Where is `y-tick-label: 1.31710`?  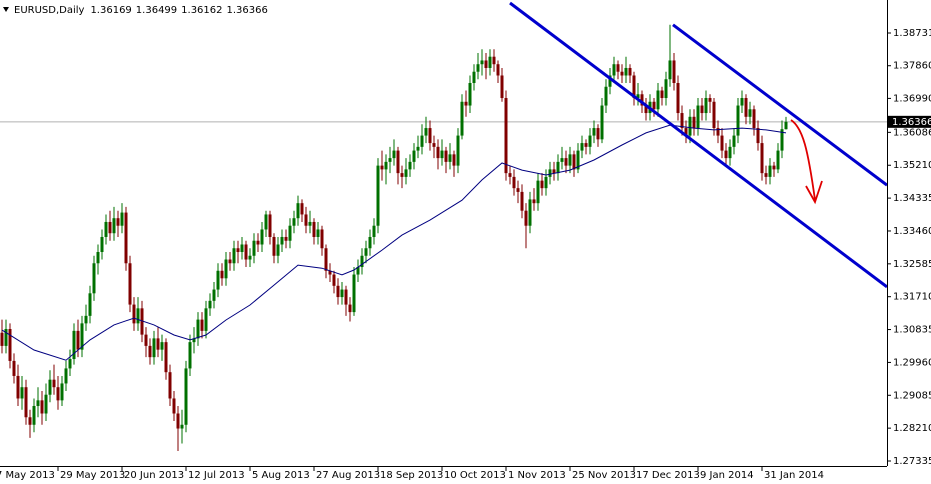
y-tick-label: 1.31710 is located at coordinates (912, 297).